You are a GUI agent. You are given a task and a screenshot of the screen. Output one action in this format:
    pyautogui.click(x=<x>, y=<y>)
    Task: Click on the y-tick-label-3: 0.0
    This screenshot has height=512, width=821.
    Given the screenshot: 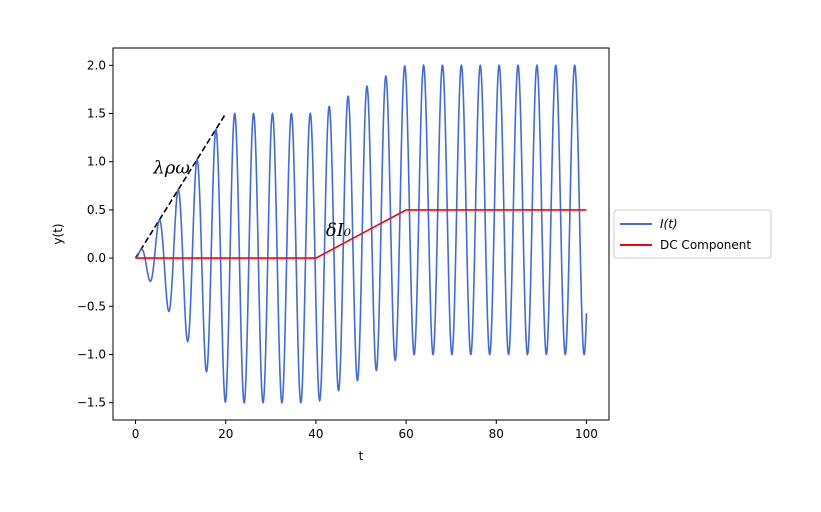 What is the action you would take?
    pyautogui.click(x=96, y=258)
    